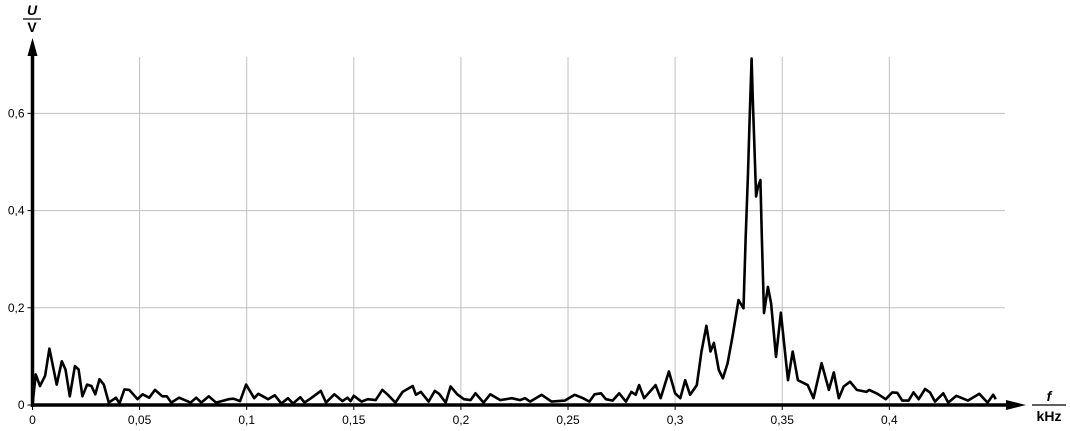  Describe the element at coordinates (1049, 406) in the screenshot. I see `x-axis-label: f kHz` at that location.